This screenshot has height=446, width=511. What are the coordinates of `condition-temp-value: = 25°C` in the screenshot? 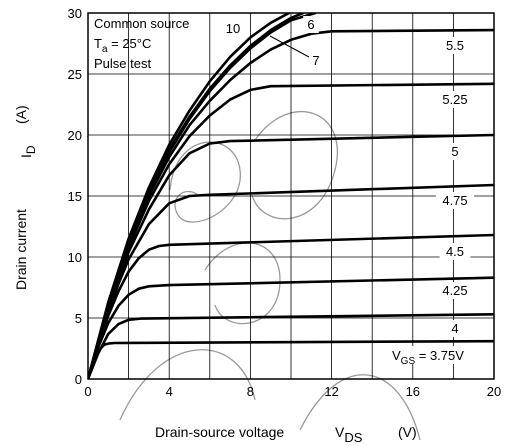 It's located at (130, 43).